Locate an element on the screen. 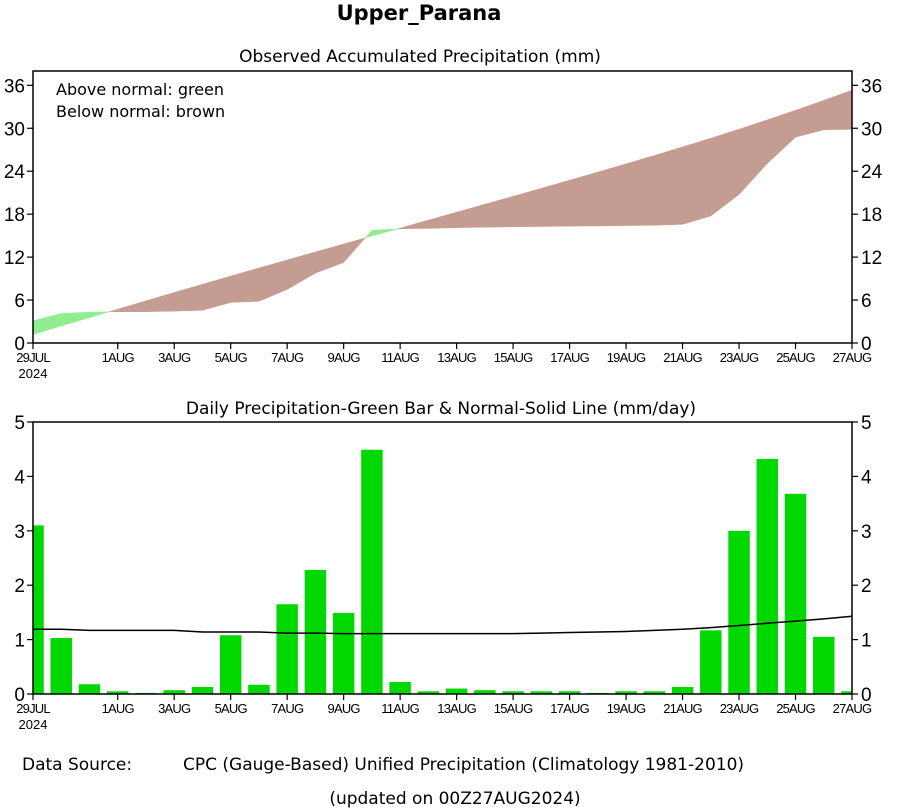 This screenshot has width=922, height=809. daily-ytick-label-left: 3 is located at coordinates (19, 532).